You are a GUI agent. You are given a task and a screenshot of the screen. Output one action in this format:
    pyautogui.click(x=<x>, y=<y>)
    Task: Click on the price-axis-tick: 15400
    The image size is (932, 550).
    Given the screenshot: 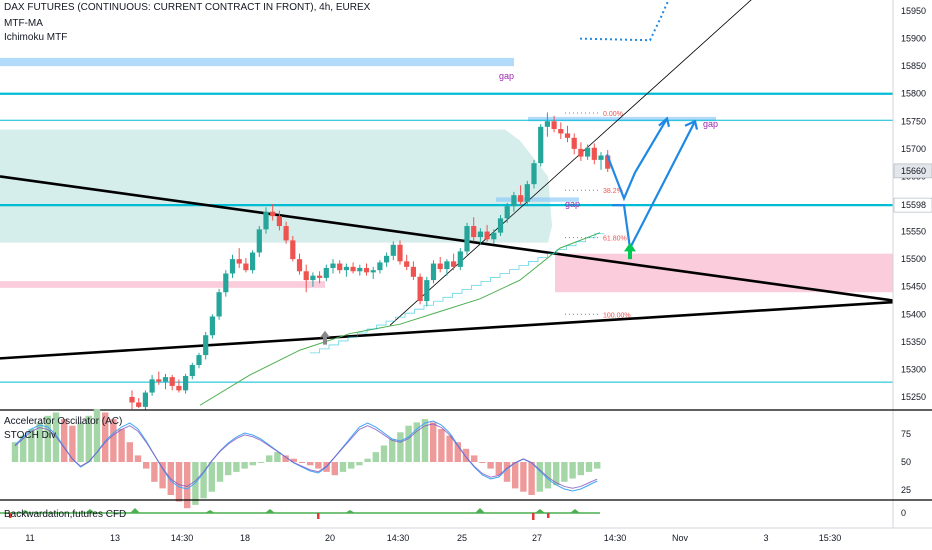 What is the action you would take?
    pyautogui.click(x=913, y=314)
    